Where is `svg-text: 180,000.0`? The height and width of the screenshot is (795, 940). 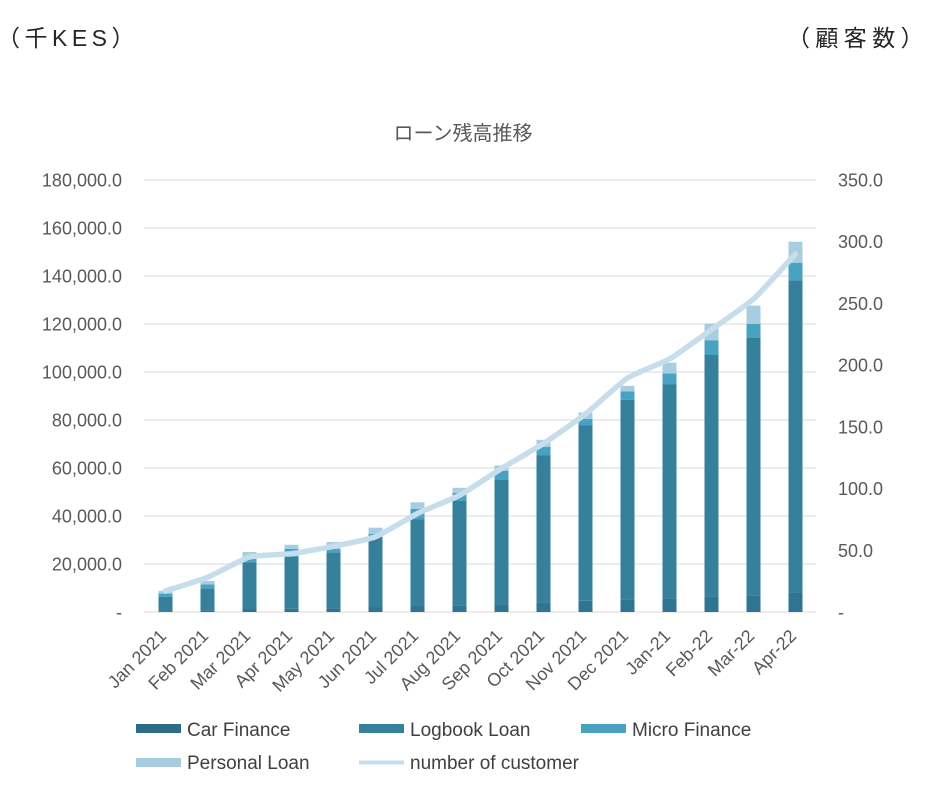
svg-text: 180,000.0 is located at coordinates (82, 181).